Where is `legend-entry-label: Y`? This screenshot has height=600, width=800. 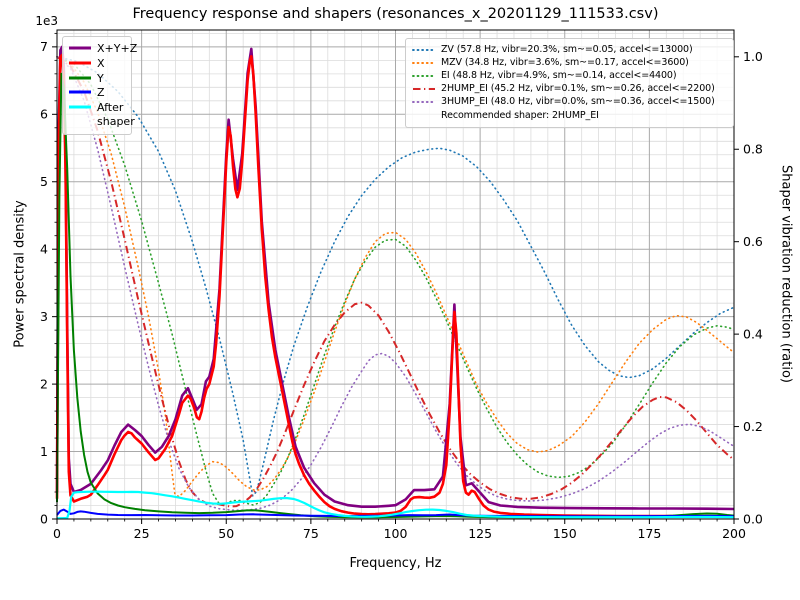
legend-entry-label: Y is located at coordinates (100, 78).